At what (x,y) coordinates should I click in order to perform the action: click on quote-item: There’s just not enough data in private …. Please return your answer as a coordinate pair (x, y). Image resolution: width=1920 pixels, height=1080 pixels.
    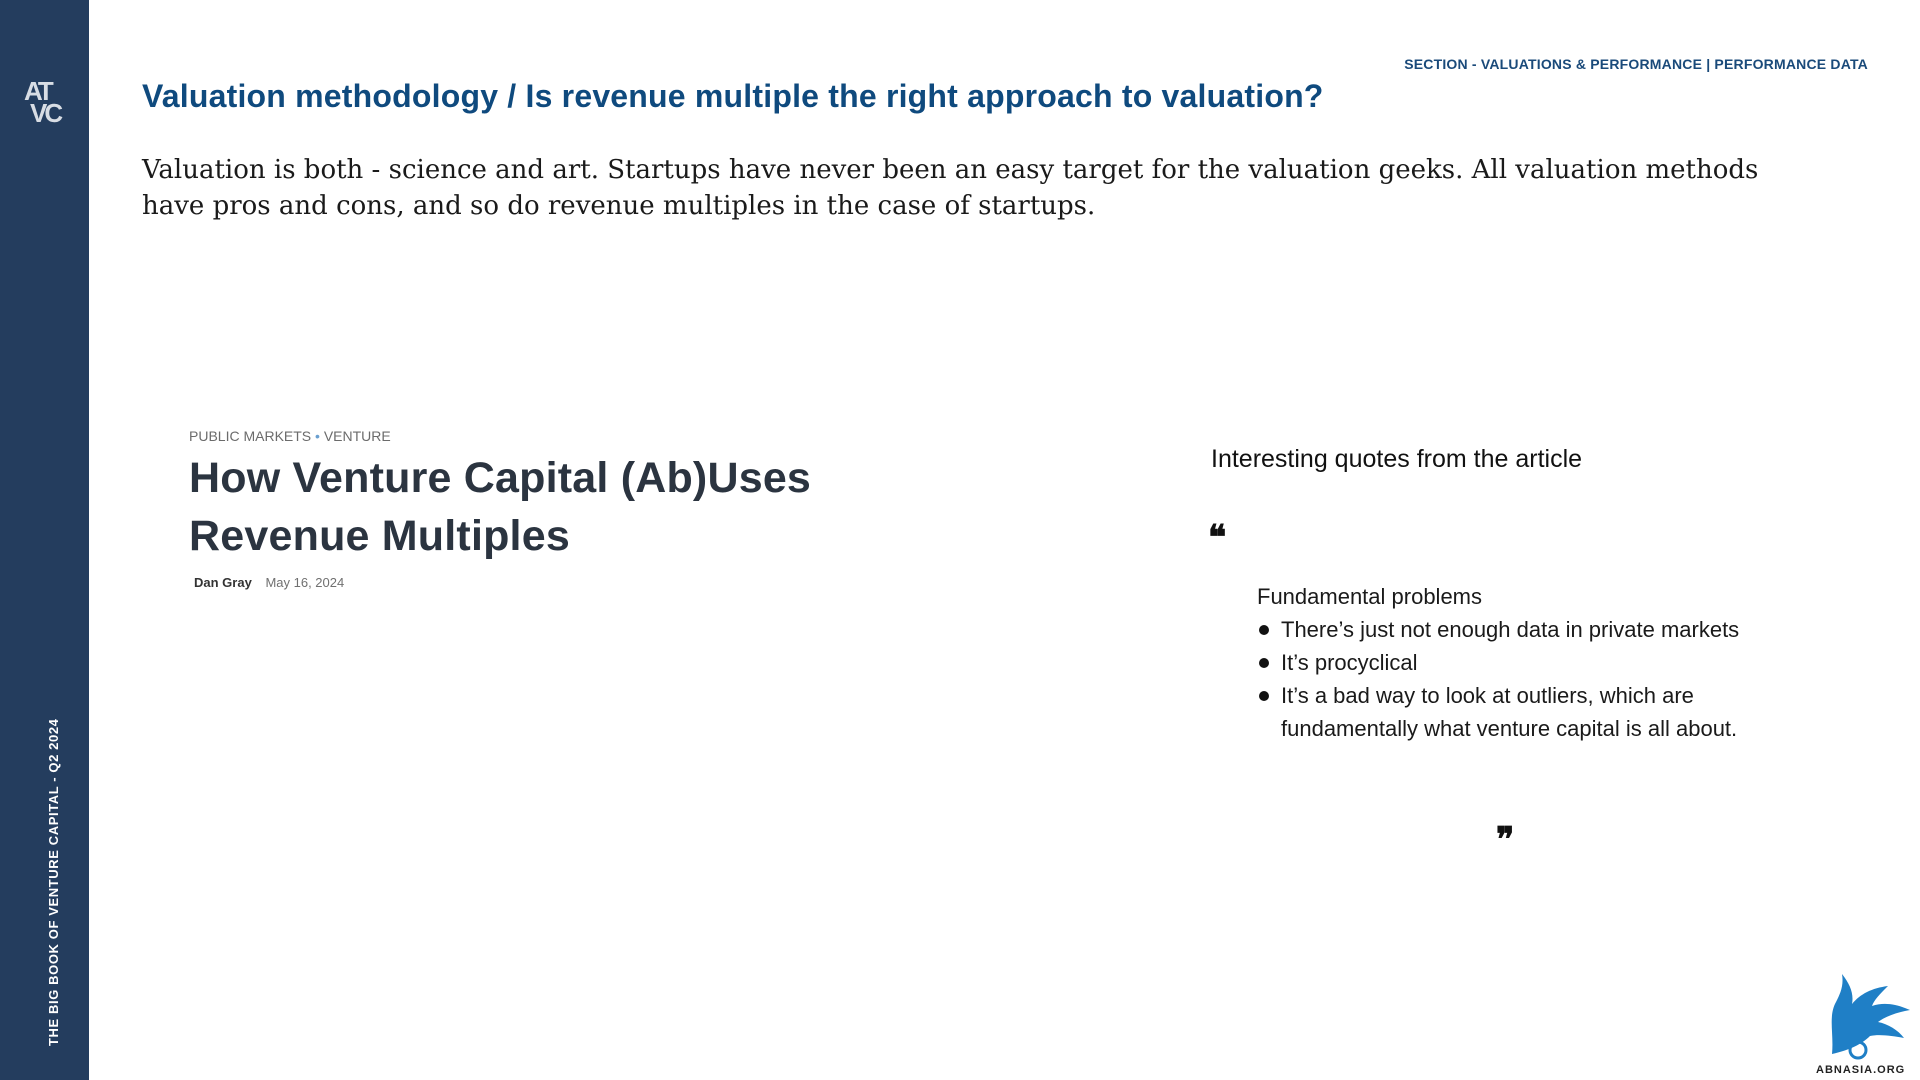
    Looking at the image, I should click on (1537, 629).